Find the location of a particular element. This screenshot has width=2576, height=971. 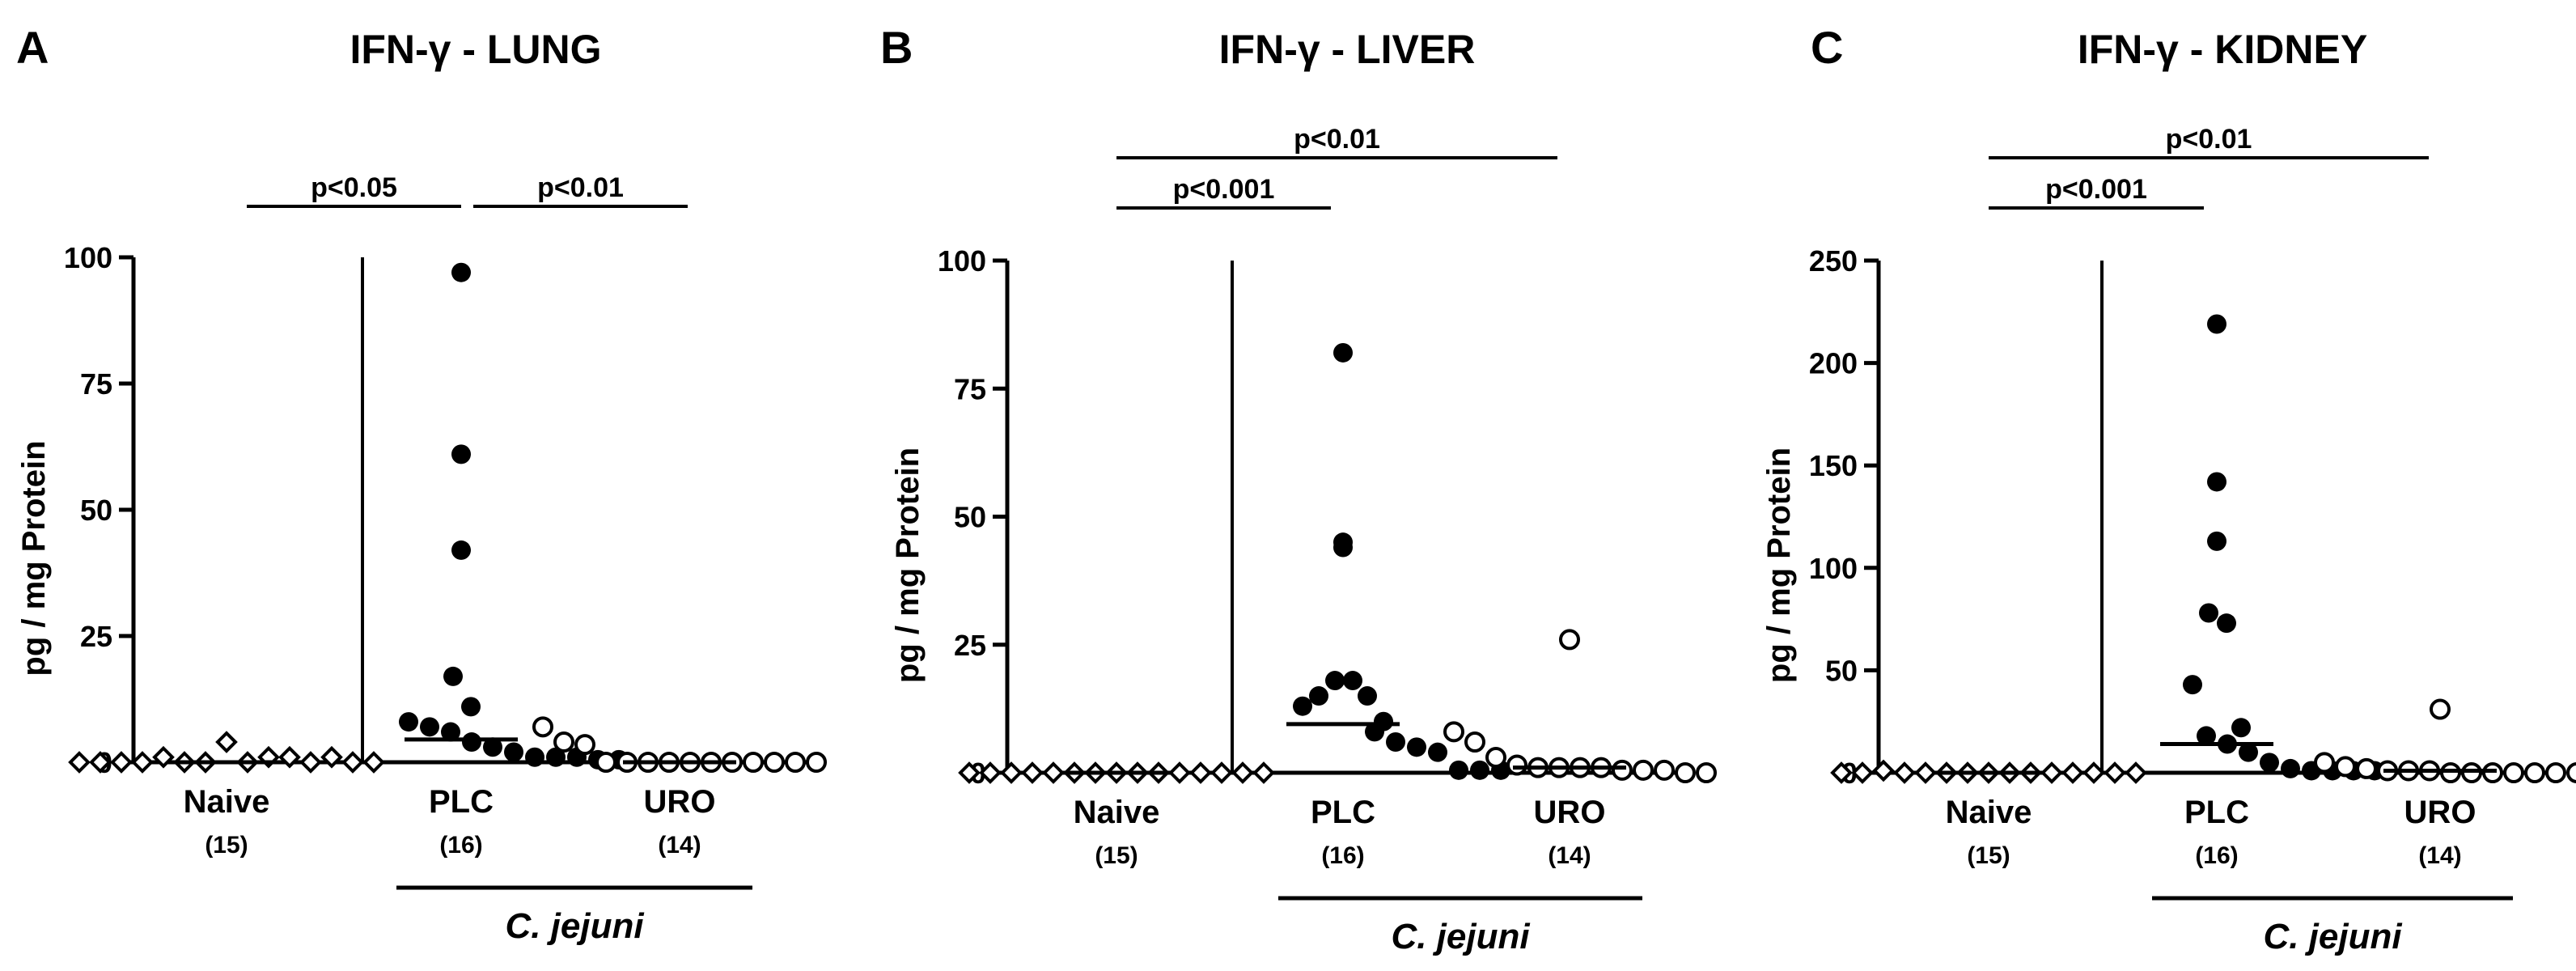

chart-title: IFN-γ - LUNG is located at coordinates (475, 50).